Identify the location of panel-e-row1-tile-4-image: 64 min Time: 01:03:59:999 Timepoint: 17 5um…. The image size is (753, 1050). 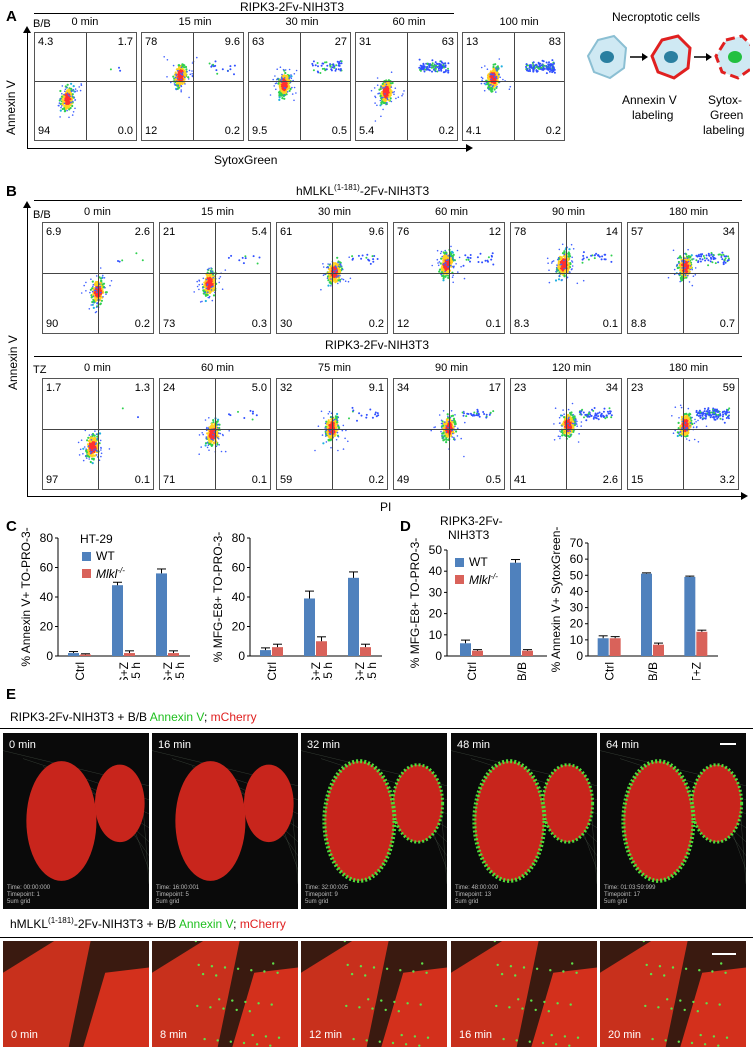
(673, 821).